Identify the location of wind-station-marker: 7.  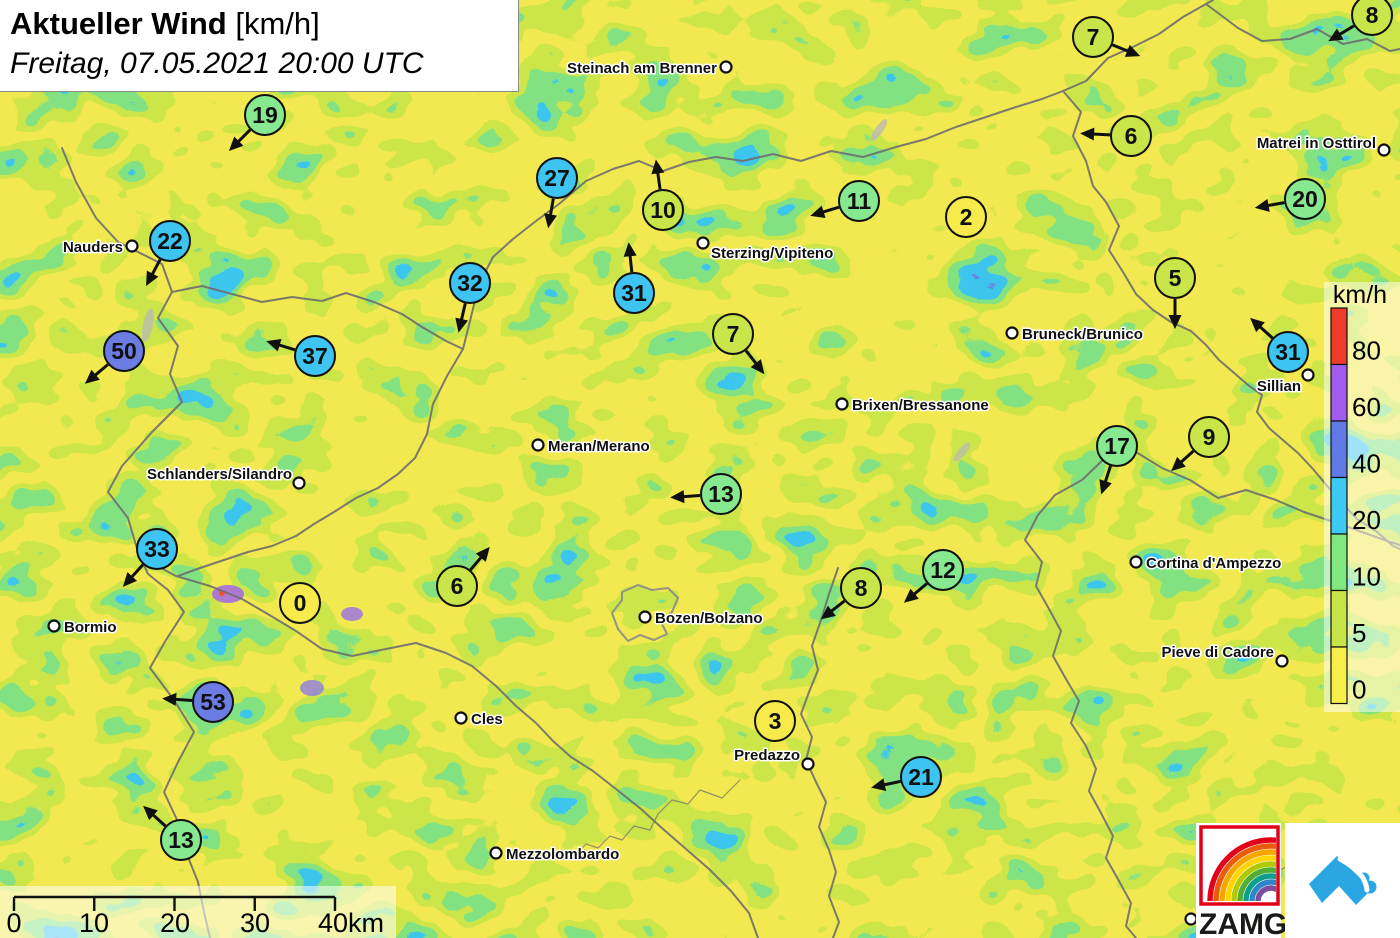
(1106, 37).